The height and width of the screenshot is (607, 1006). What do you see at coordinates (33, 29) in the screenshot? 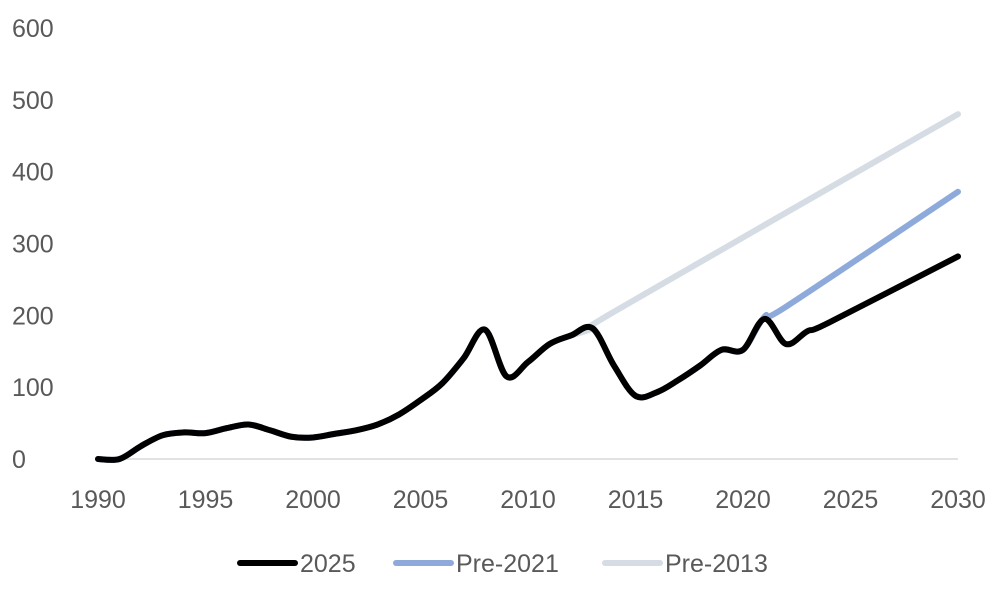
I see `y-tick-label: 600` at bounding box center [33, 29].